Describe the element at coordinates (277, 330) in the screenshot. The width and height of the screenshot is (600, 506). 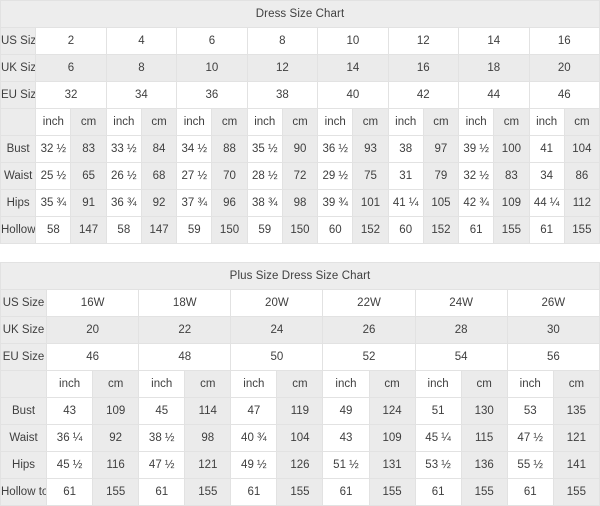
I see `size-cell: 24` at that location.